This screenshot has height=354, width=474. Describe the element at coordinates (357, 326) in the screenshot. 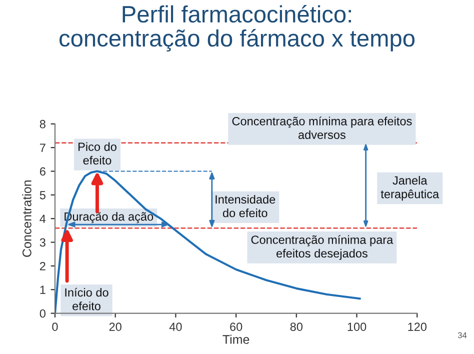

I see `x-tick-label: 100` at that location.